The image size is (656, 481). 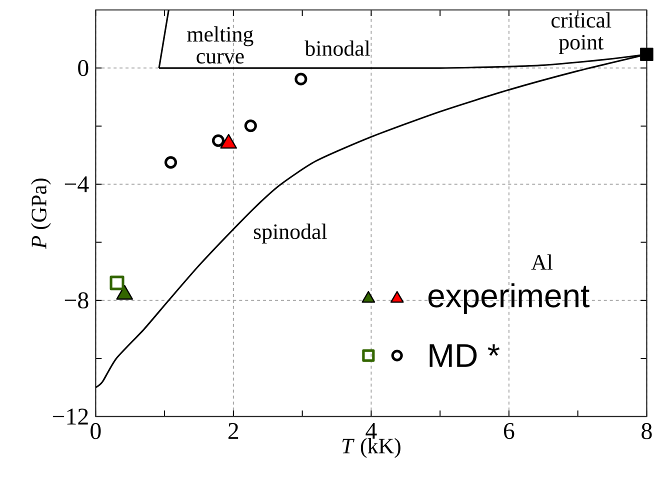 What do you see at coordinates (582, 33) in the screenshot?
I see `annotation: critical point` at bounding box center [582, 33].